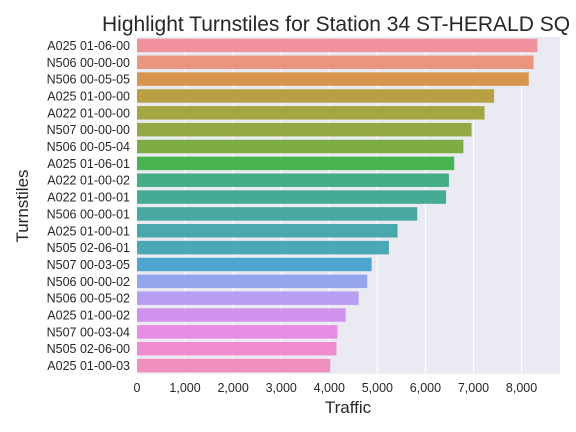 The image size is (576, 432). What do you see at coordinates (88, 332) in the screenshot?
I see `y-tick-label: N507 00-03-04` at bounding box center [88, 332].